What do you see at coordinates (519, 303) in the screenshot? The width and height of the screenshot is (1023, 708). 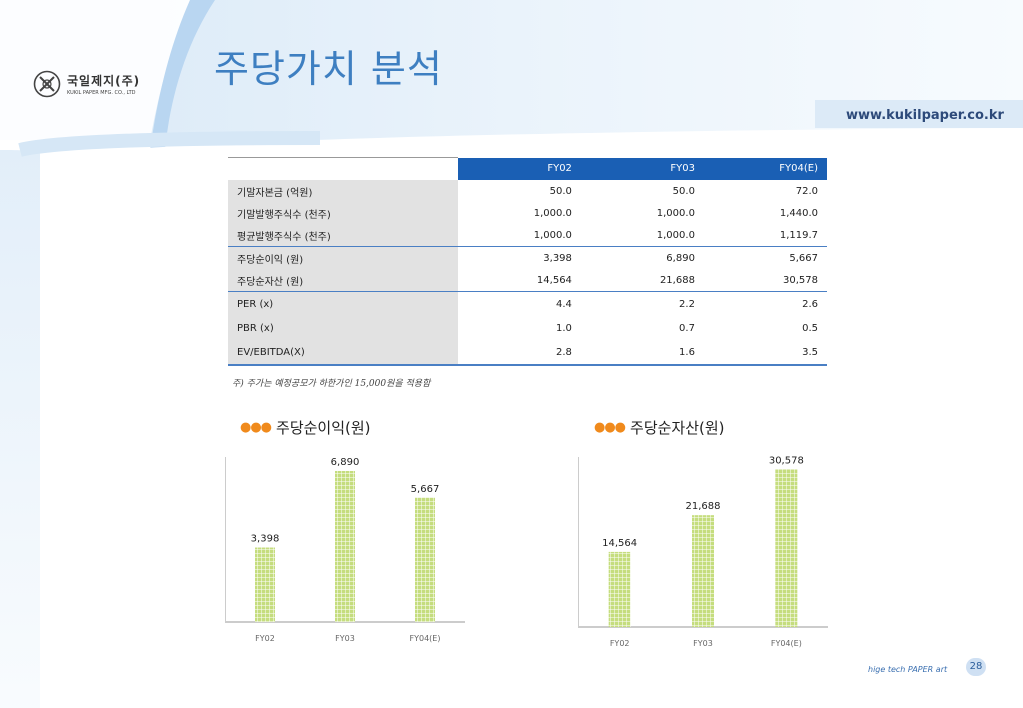 I see `table-cell: 4.4` at bounding box center [519, 303].